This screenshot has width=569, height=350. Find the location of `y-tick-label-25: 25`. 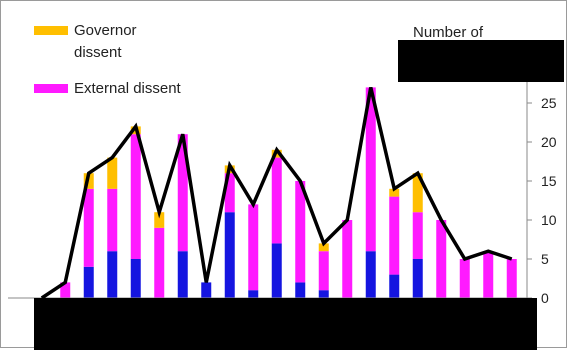

y-tick-label-25: 25 is located at coordinates (549, 103).